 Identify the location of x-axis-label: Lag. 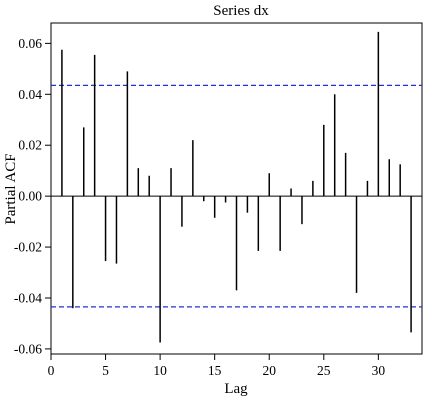
(236, 389).